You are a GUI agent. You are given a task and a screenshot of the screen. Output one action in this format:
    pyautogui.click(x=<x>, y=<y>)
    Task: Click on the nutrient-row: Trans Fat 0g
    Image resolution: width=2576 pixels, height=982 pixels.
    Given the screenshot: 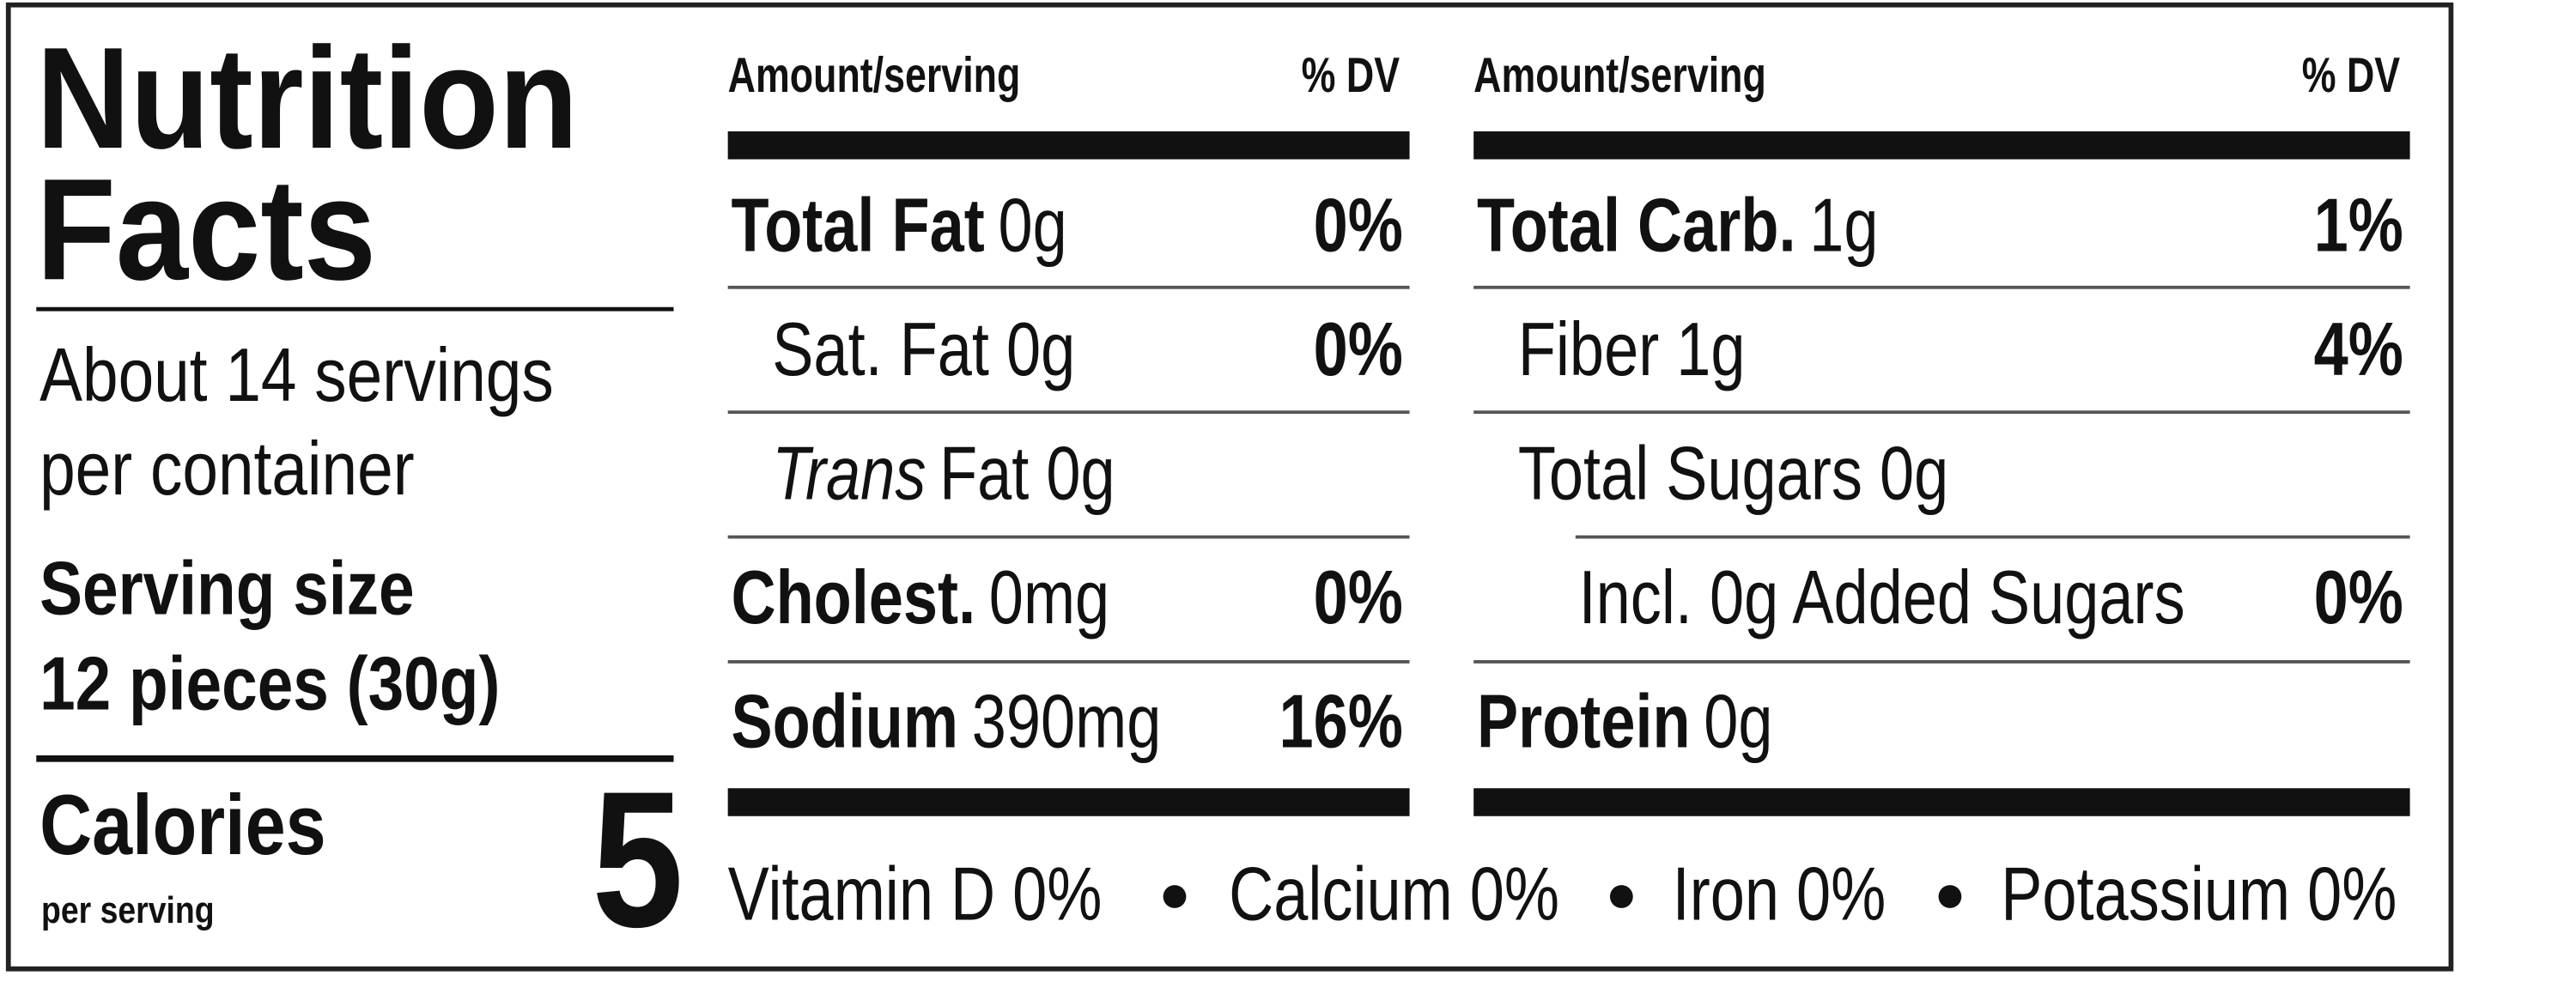 What is the action you would take?
    pyautogui.click(x=943, y=474)
    